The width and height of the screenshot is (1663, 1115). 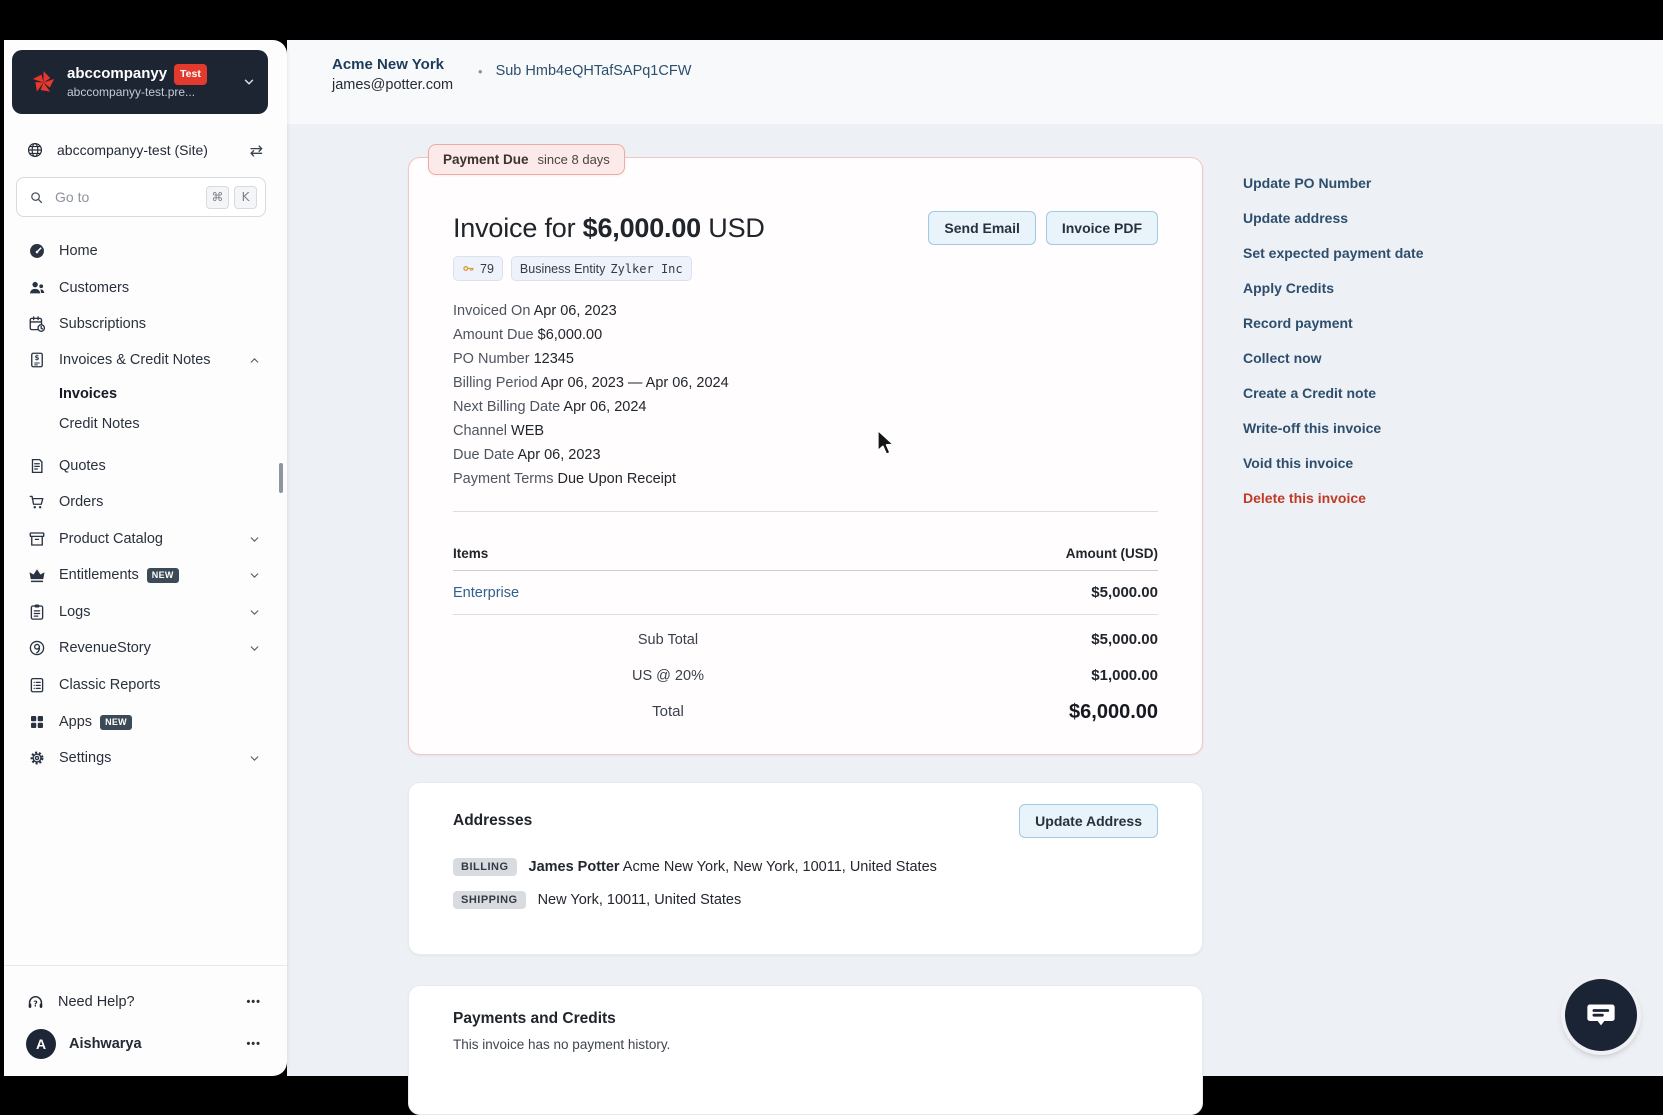 What do you see at coordinates (99, 424) in the screenshot?
I see `sidebar-item-credit-notes: Credit Notes` at bounding box center [99, 424].